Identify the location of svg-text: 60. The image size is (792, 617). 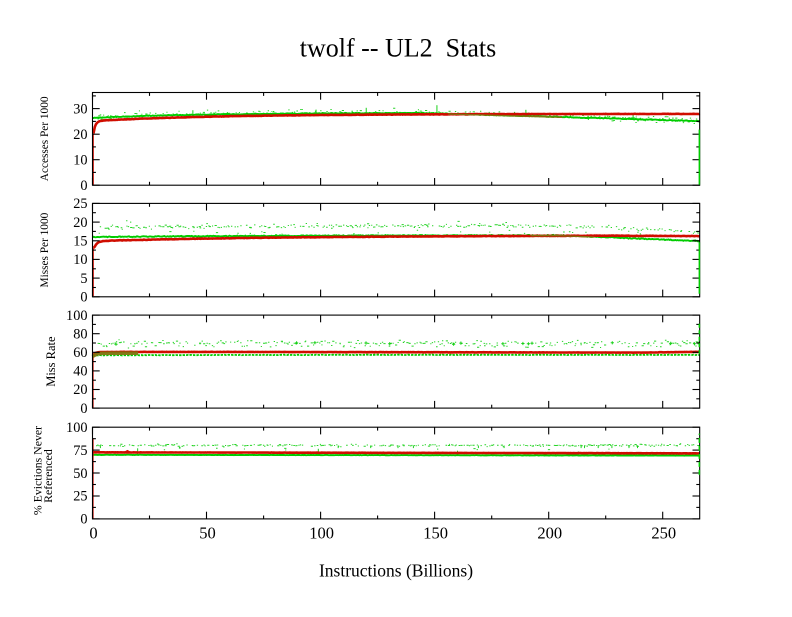
(80, 353).